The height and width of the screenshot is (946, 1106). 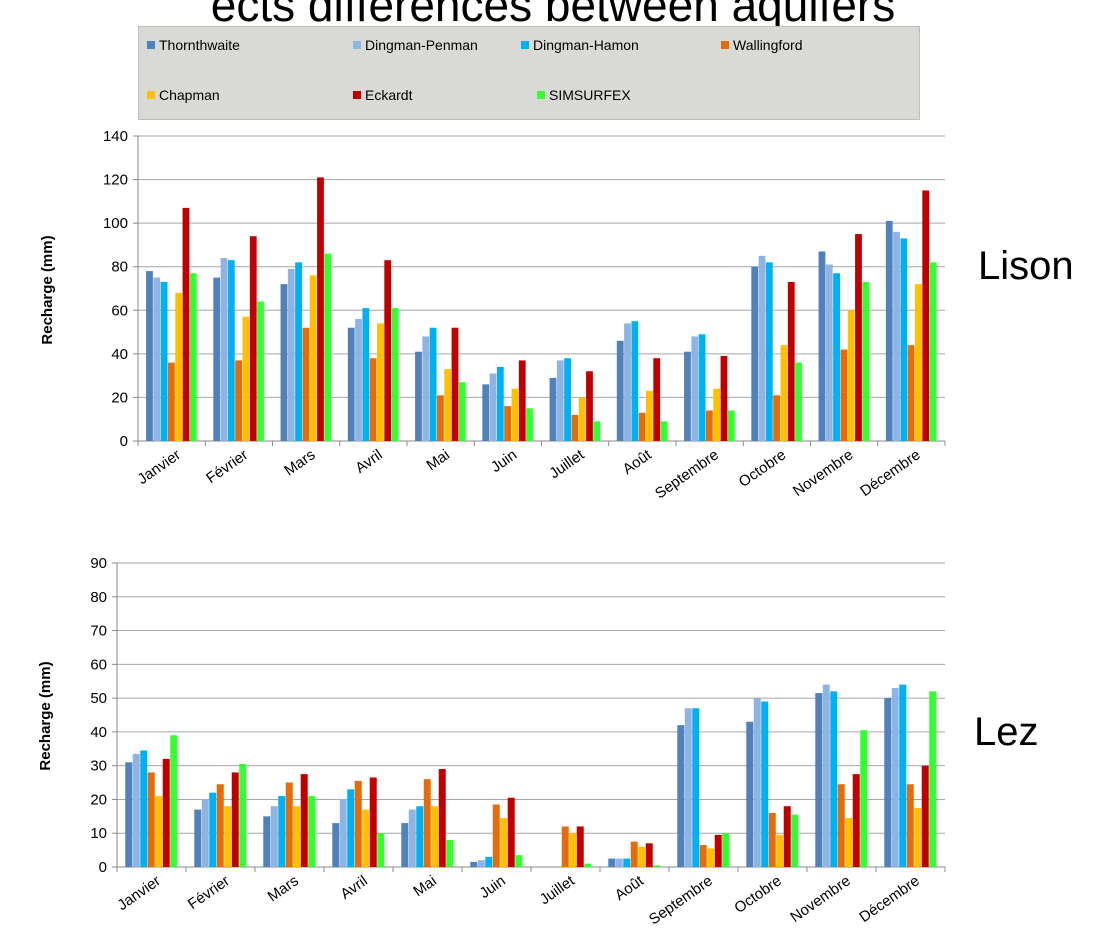 What do you see at coordinates (890, 473) in the screenshot?
I see `x-tick-label: Décembre` at bounding box center [890, 473].